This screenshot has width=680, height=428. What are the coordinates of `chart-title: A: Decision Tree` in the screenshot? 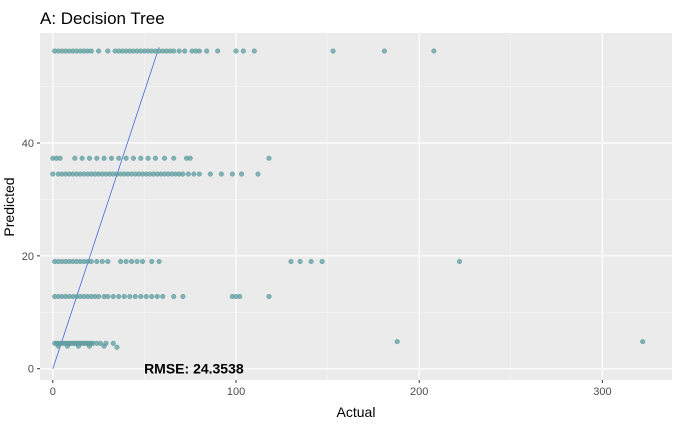 It's located at (102, 18).